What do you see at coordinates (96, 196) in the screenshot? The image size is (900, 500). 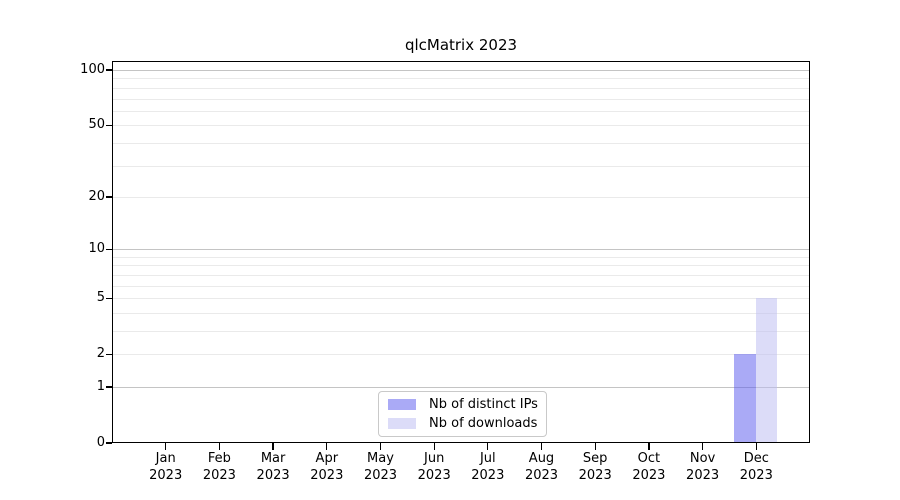 I see `y-tick-label: 20` at bounding box center [96, 196].